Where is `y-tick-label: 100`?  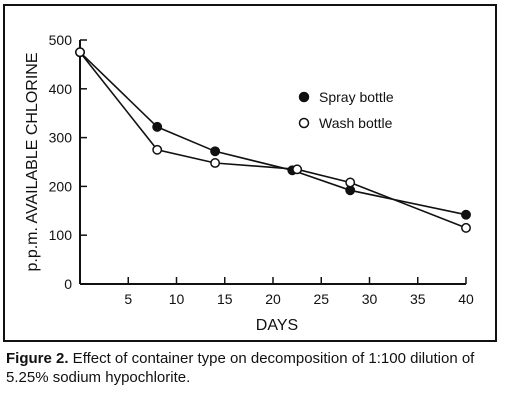
y-tick-label: 100 is located at coordinates (61, 235).